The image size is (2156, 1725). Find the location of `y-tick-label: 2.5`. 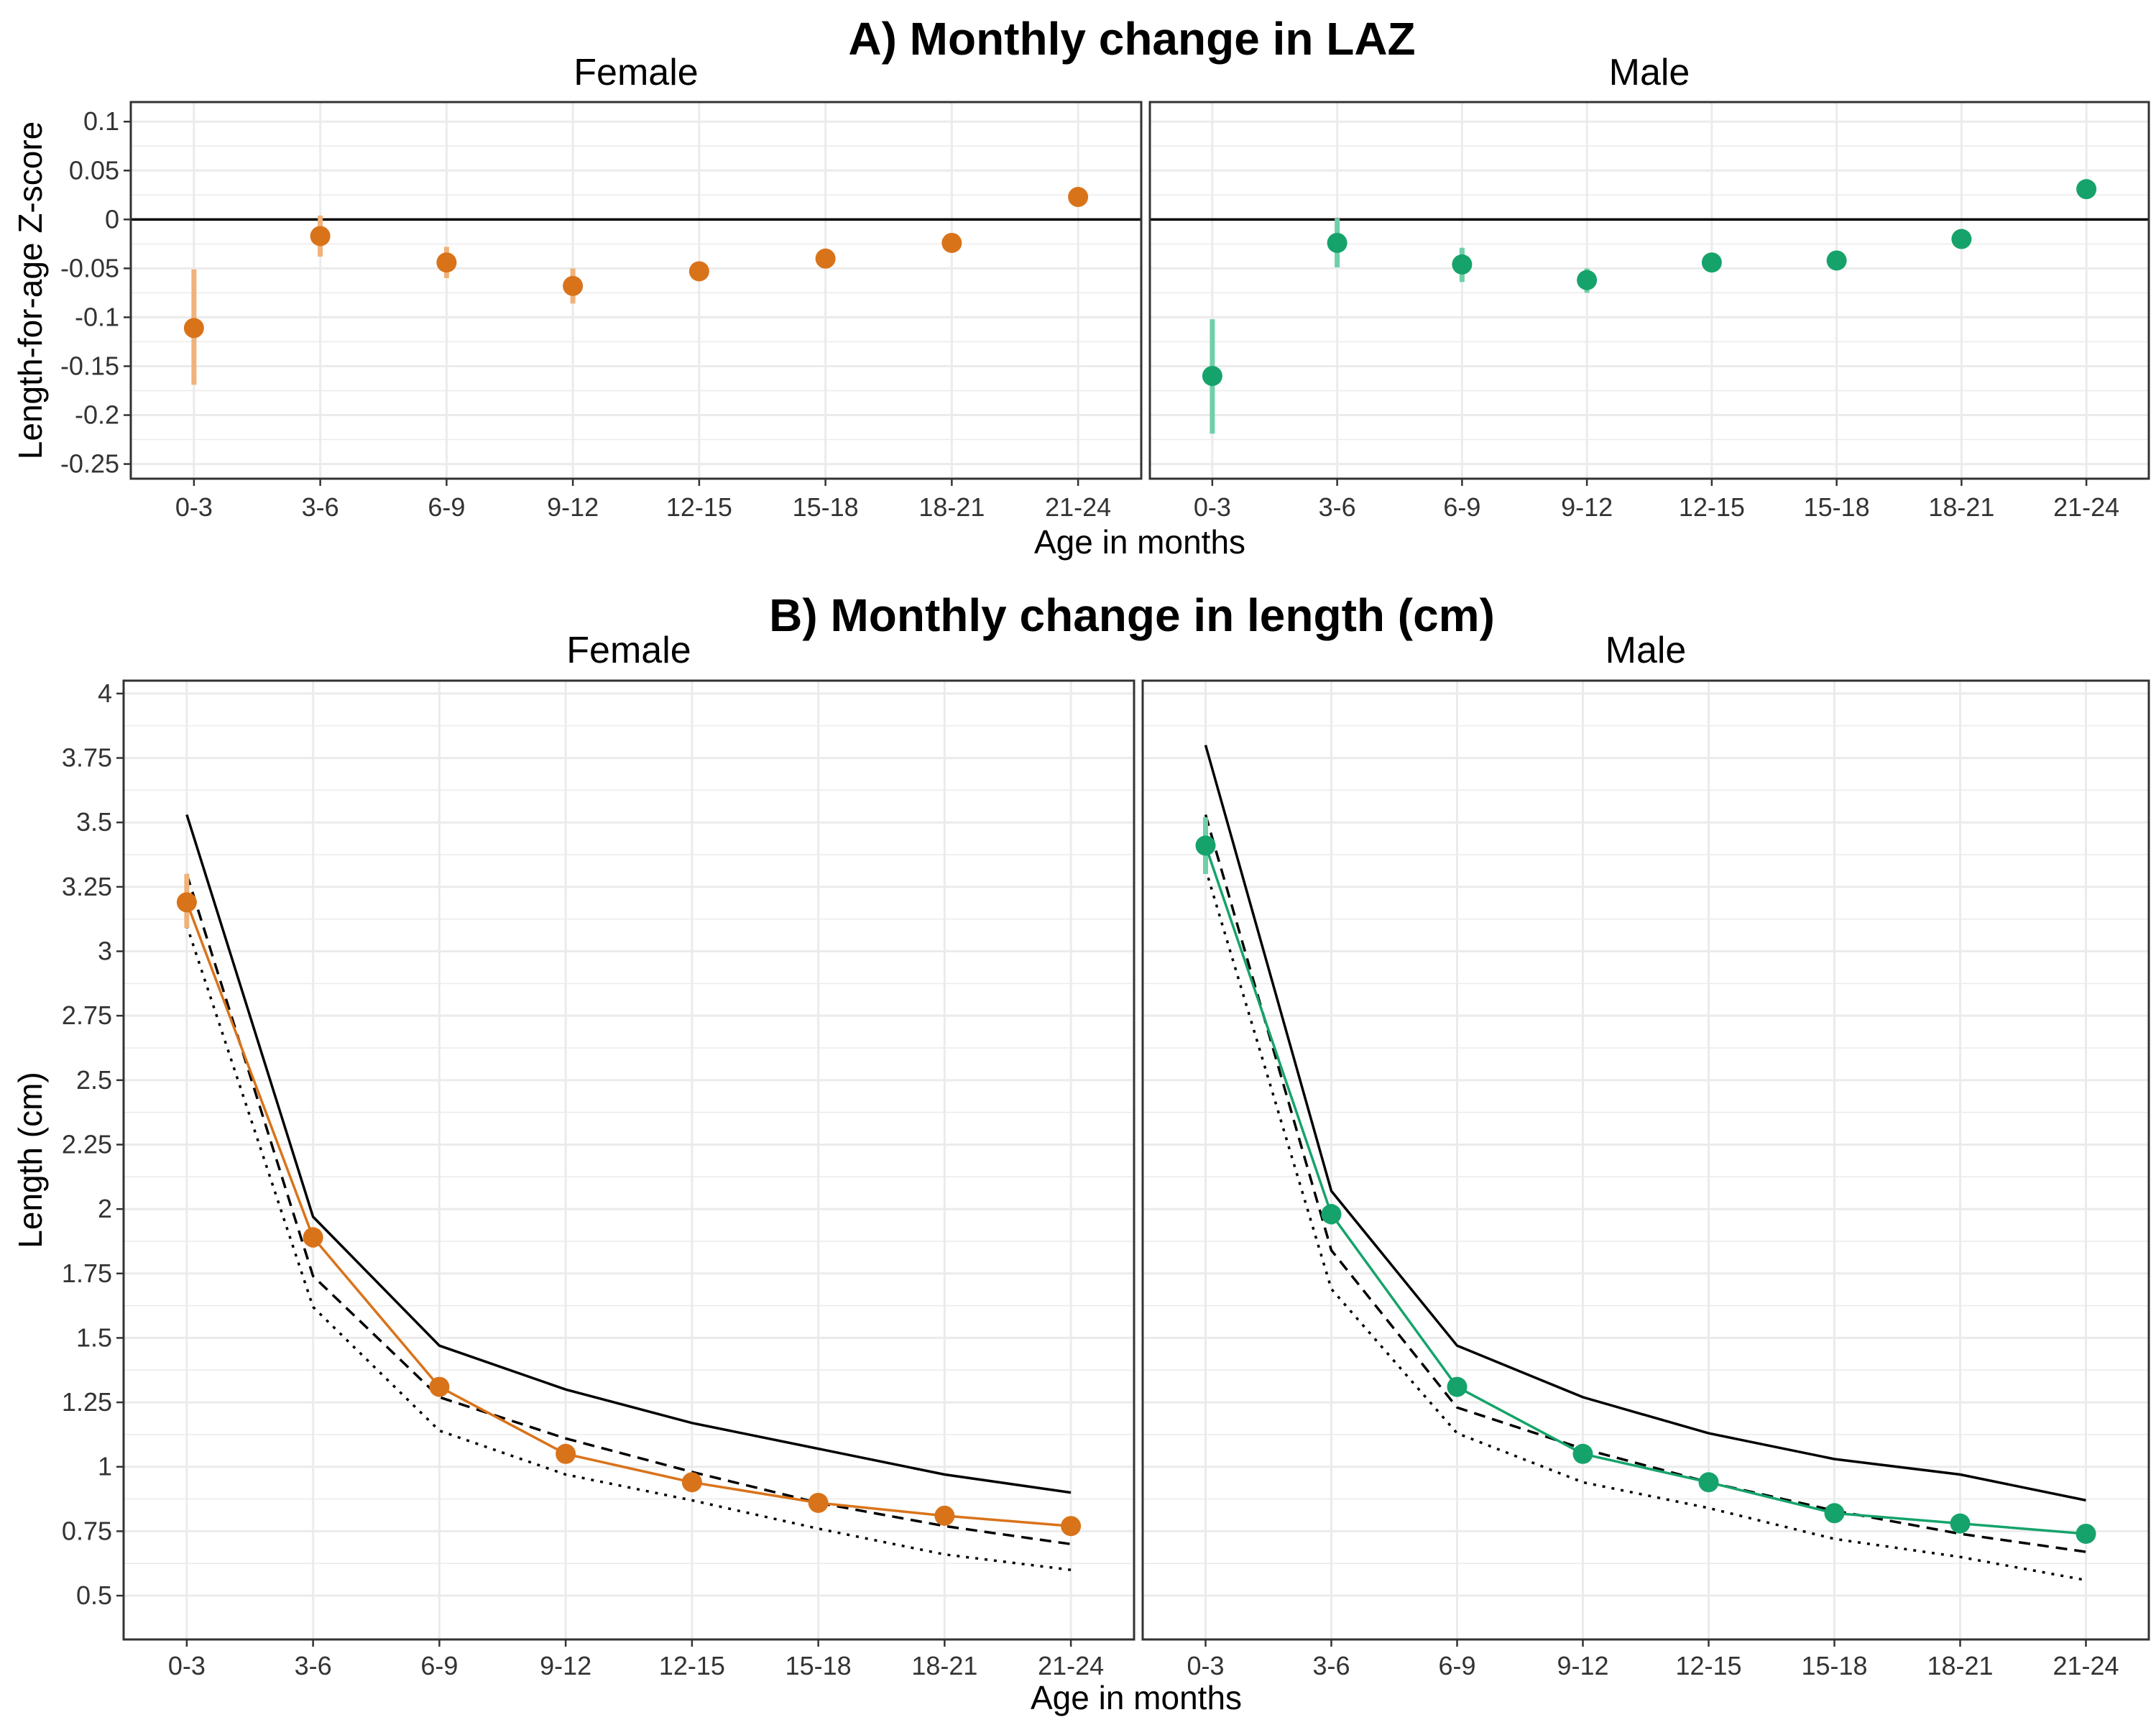

y-tick-label: 2.5 is located at coordinates (94, 1080).